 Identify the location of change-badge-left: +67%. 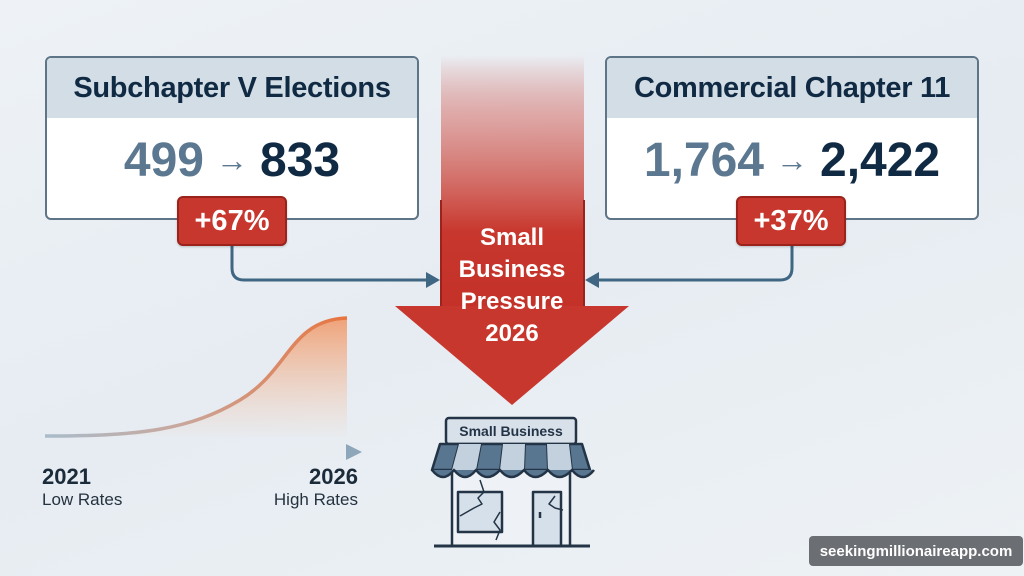
(232, 221).